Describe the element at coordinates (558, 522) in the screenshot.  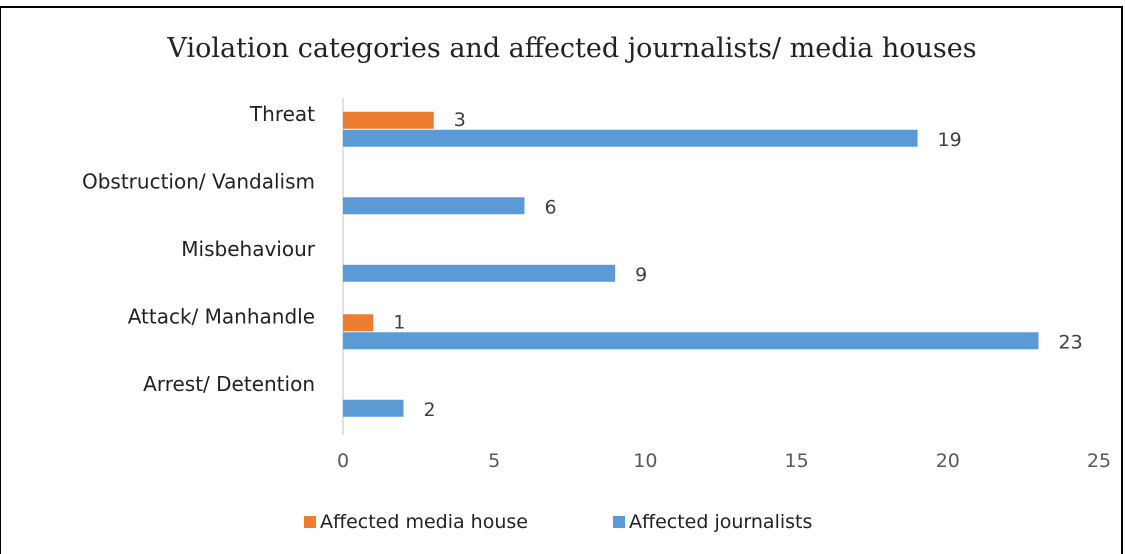
I see `legend: Affected media house Affected journalists` at that location.